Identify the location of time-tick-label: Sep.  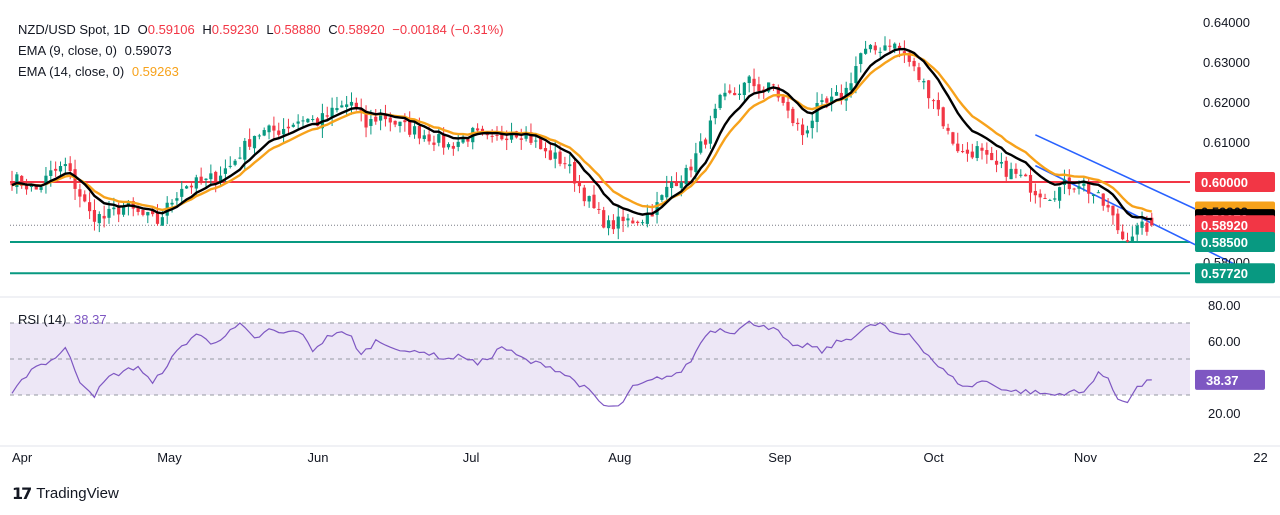
(779, 457).